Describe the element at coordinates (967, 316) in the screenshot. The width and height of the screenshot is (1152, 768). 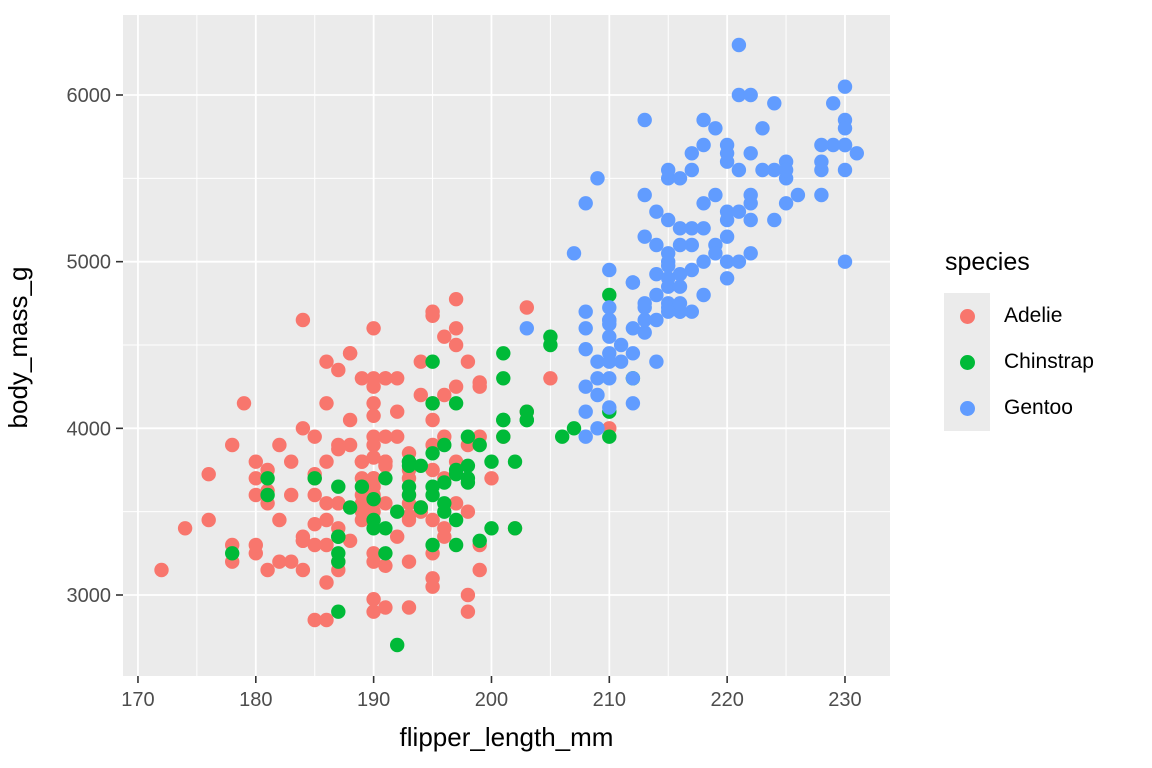
I see `legend-key-adelie` at that location.